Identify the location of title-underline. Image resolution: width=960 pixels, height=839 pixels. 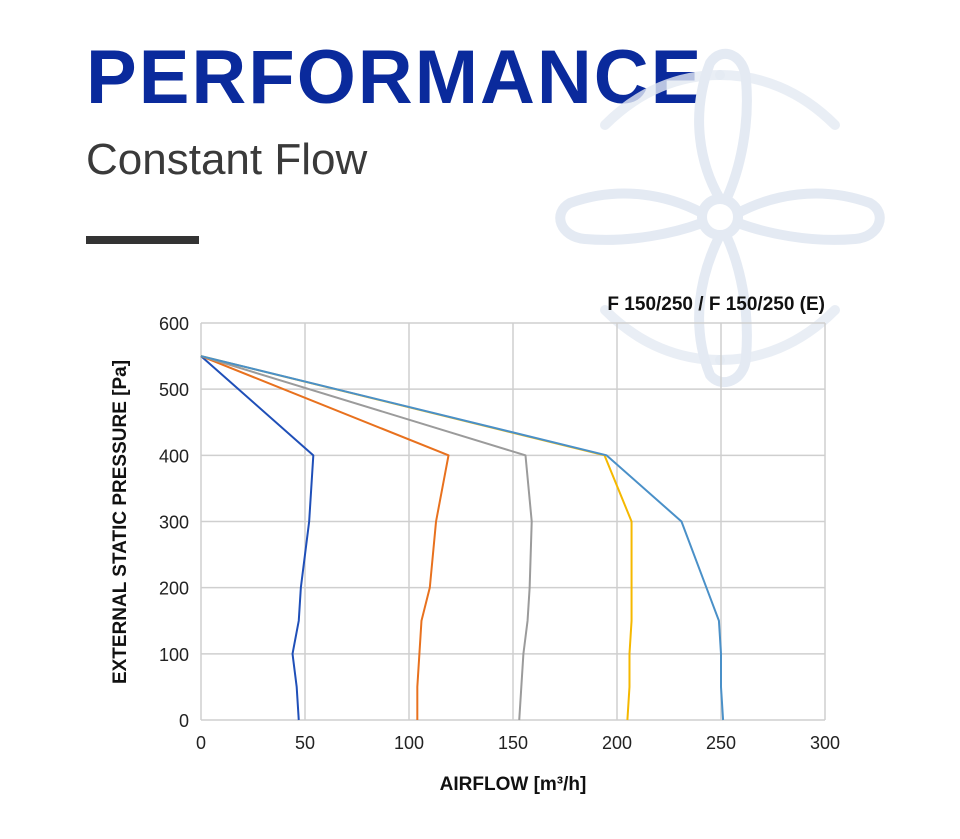
(142, 240).